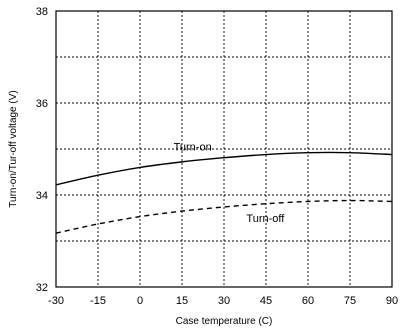  What do you see at coordinates (350, 301) in the screenshot?
I see `x-tick-label: 75` at bounding box center [350, 301].